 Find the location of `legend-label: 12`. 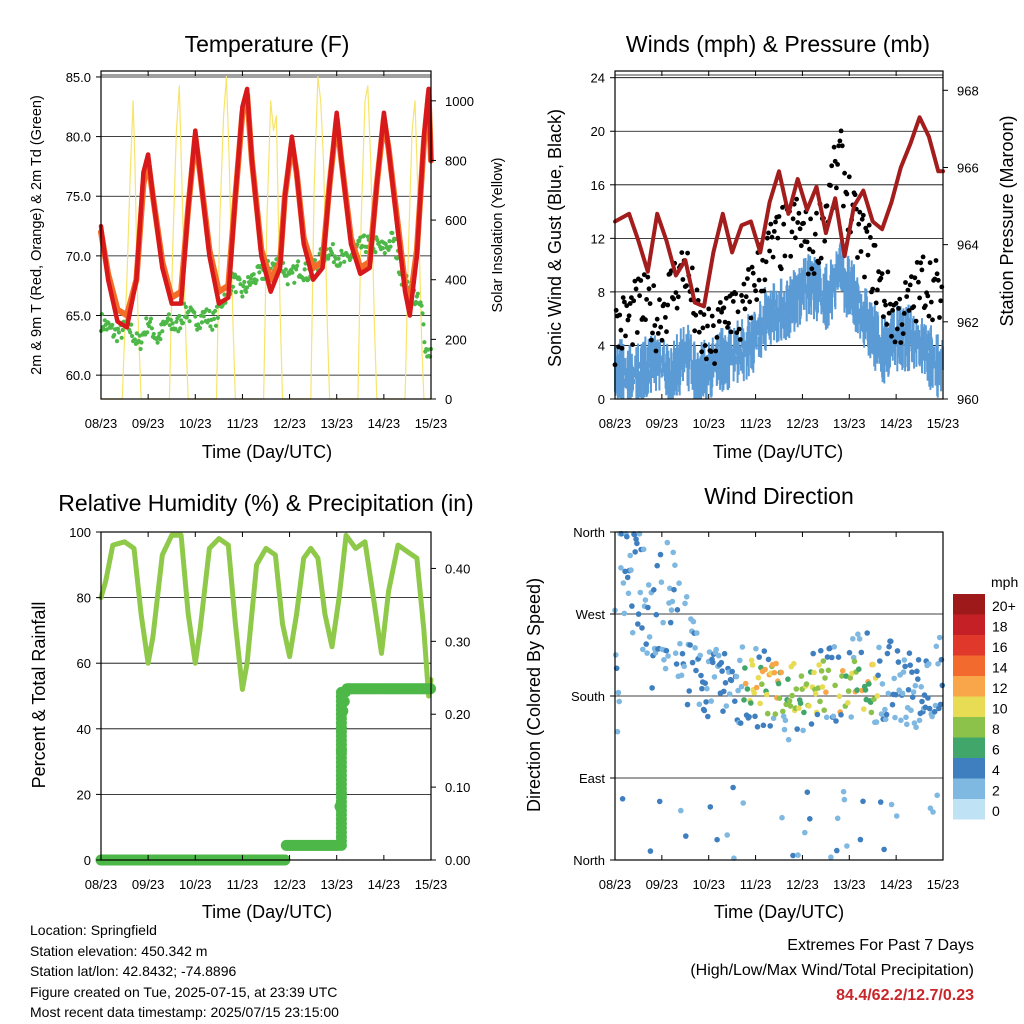

legend-label: 12 is located at coordinates (1000, 688).